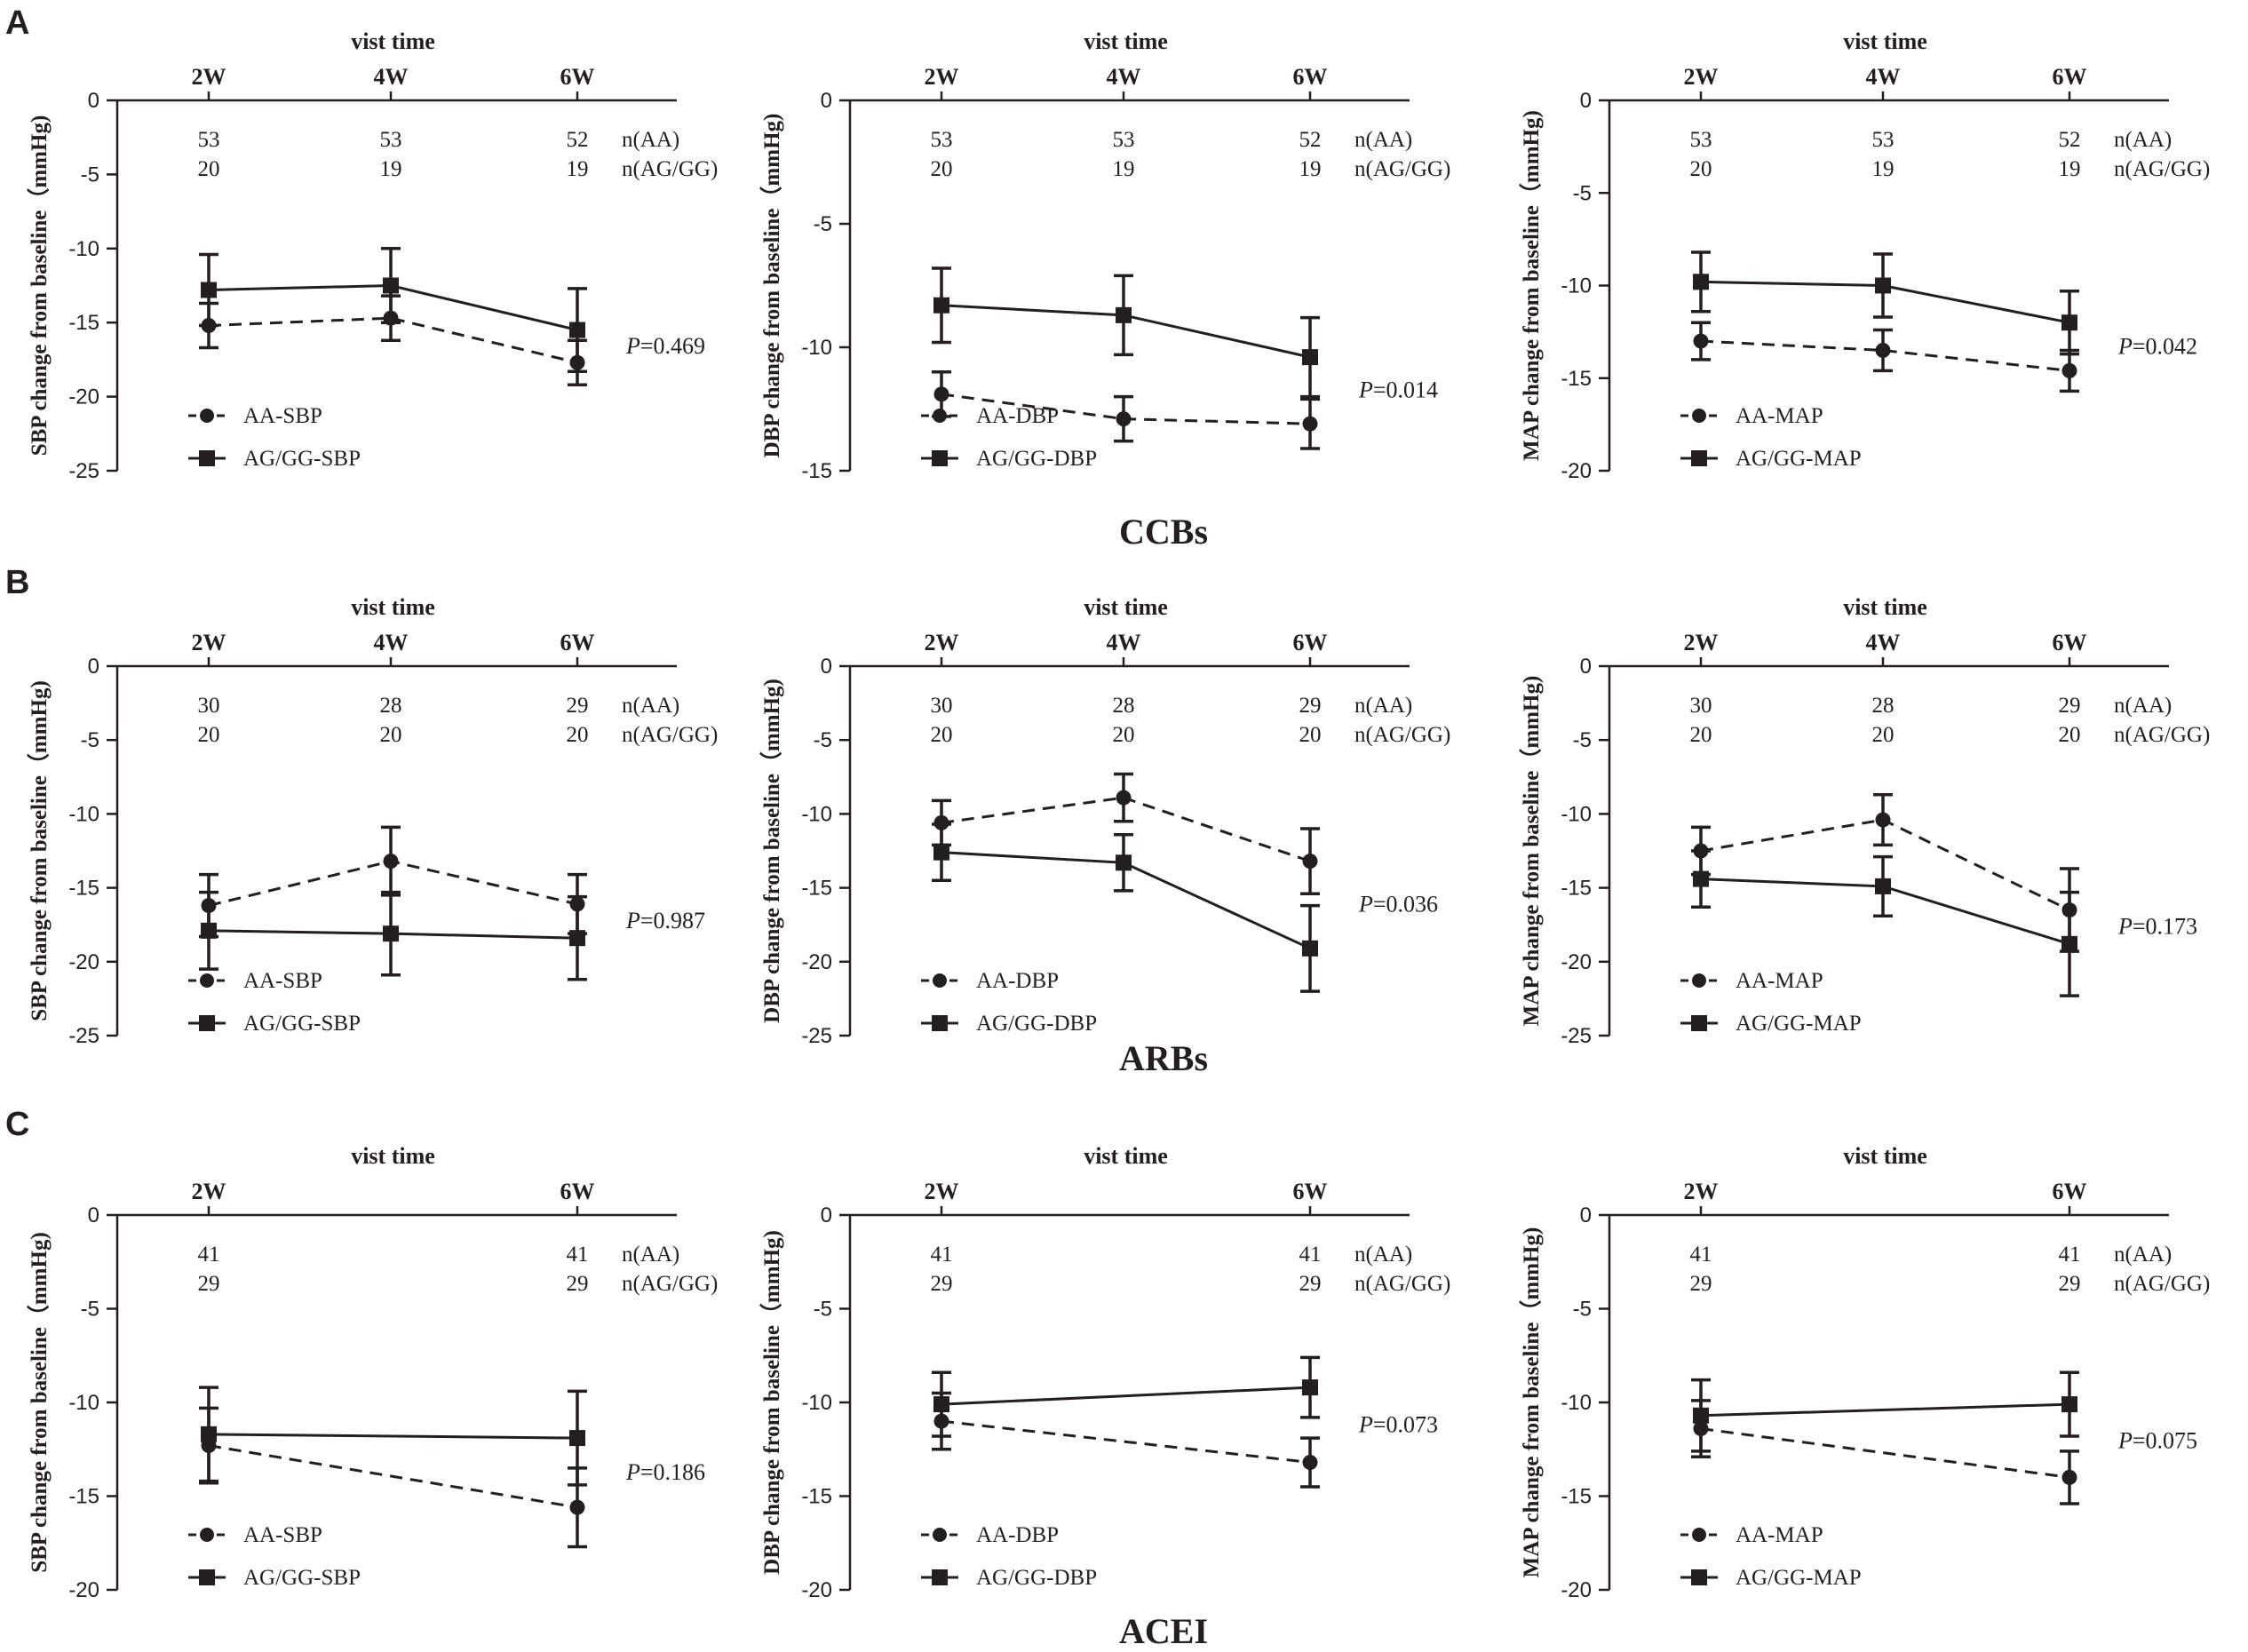 The height and width of the screenshot is (1652, 2248). What do you see at coordinates (209, 1284) in the screenshot?
I see `n-ag-count: 29` at bounding box center [209, 1284].